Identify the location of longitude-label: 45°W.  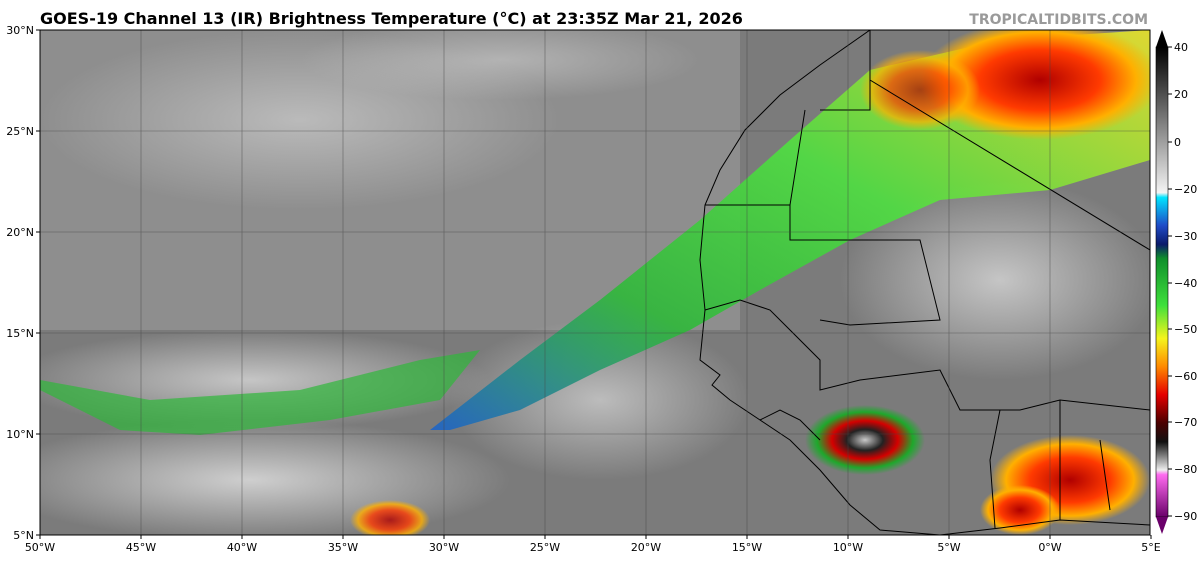
(141, 547).